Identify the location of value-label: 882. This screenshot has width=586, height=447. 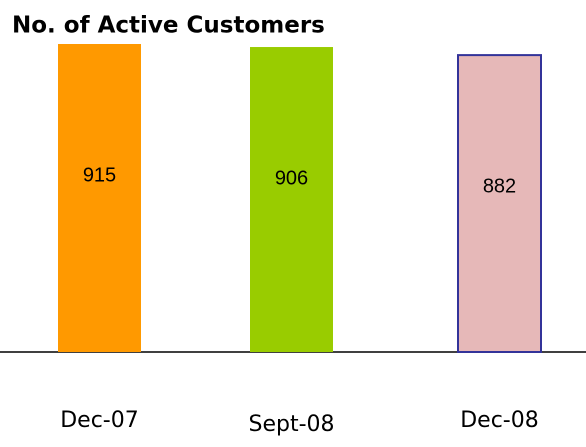
(499, 186).